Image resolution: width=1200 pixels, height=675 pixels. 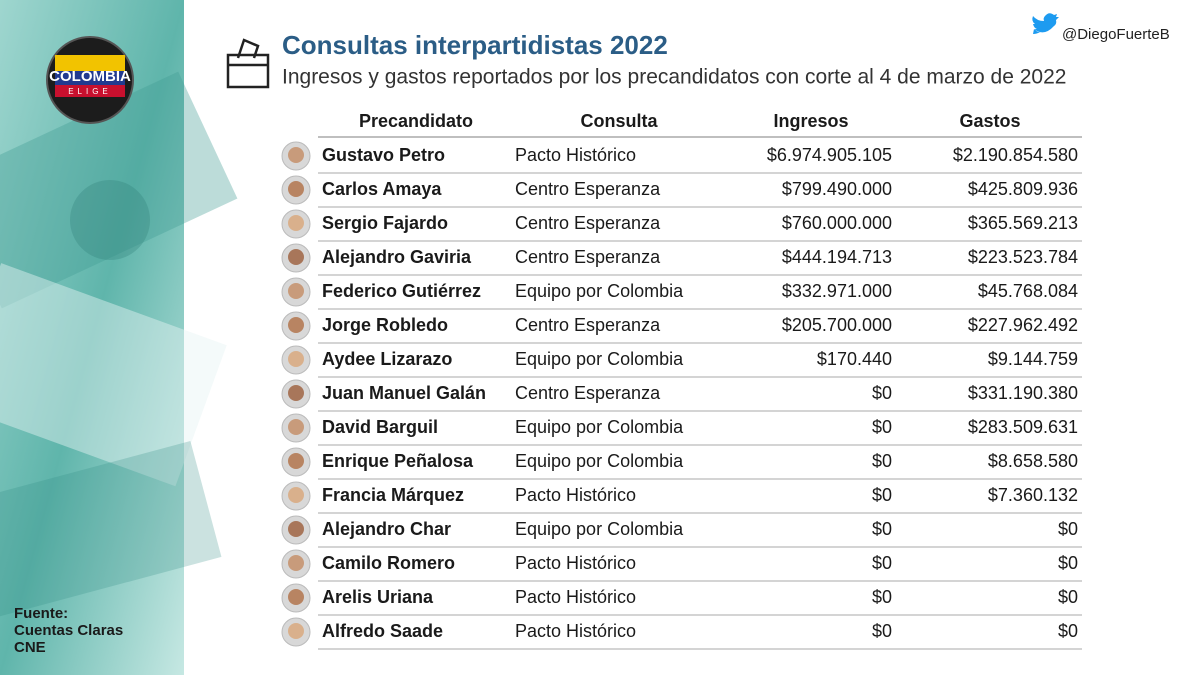 What do you see at coordinates (416, 121) in the screenshot?
I see `column-header: Precandidato` at bounding box center [416, 121].